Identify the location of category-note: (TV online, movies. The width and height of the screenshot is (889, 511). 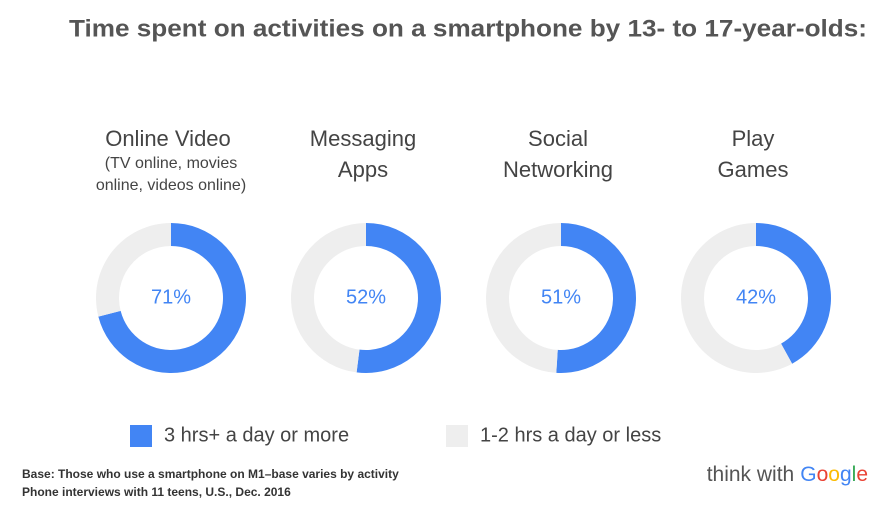
(171, 163).